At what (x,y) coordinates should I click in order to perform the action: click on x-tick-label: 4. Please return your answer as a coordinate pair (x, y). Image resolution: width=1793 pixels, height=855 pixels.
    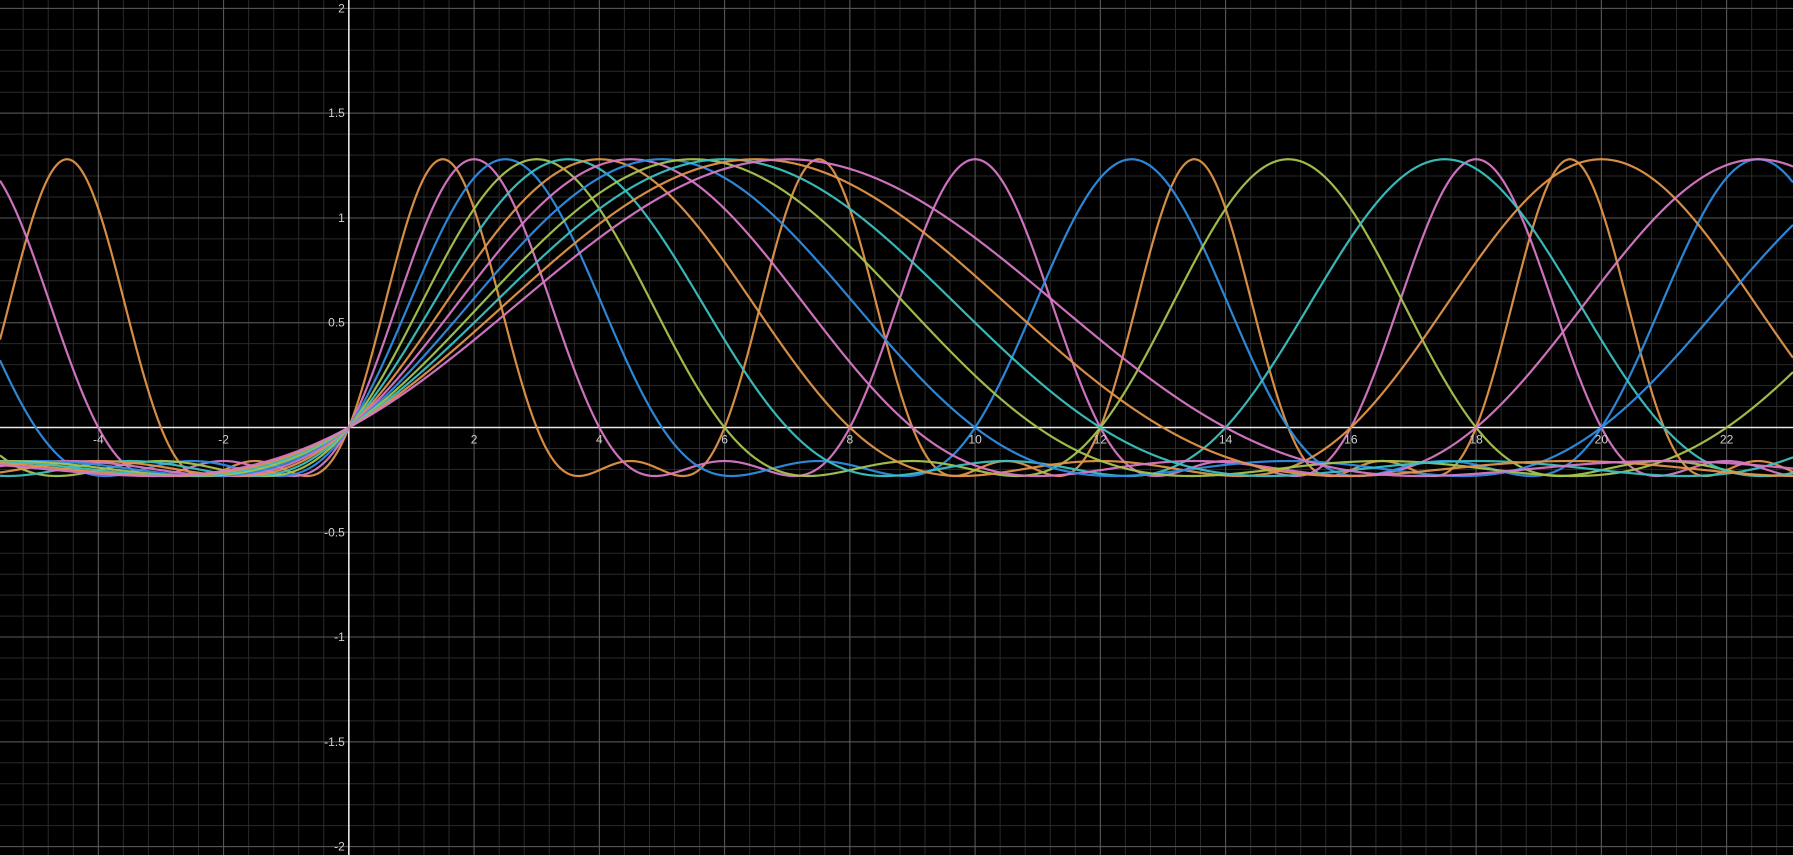
    Looking at the image, I should click on (599, 440).